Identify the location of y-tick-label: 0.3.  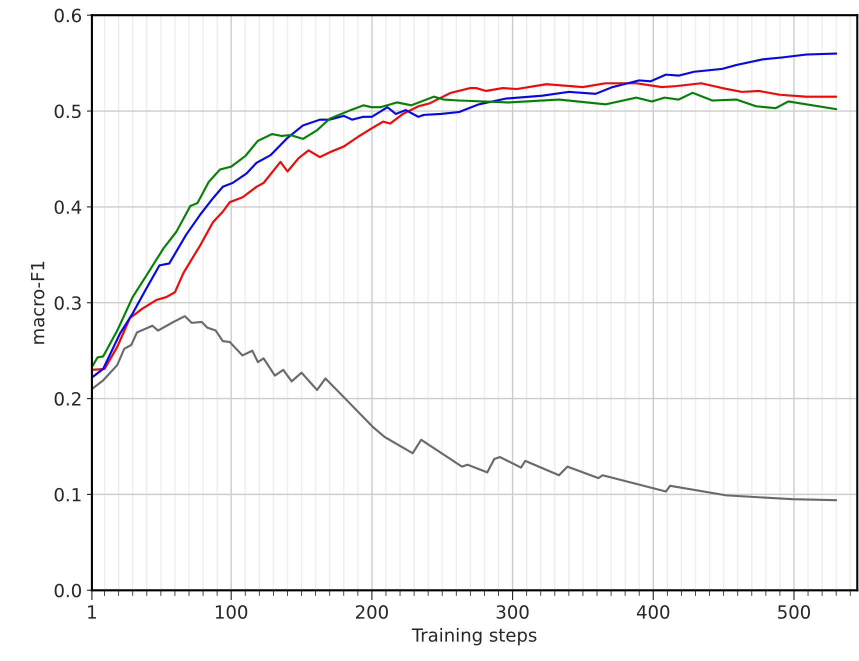
(67, 303).